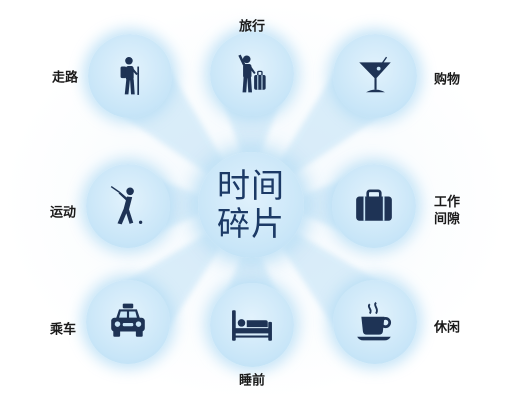 Image resolution: width=511 pixels, height=402 pixels. What do you see at coordinates (447, 328) in the screenshot?
I see `leisure-label: 休闲` at bounding box center [447, 328].